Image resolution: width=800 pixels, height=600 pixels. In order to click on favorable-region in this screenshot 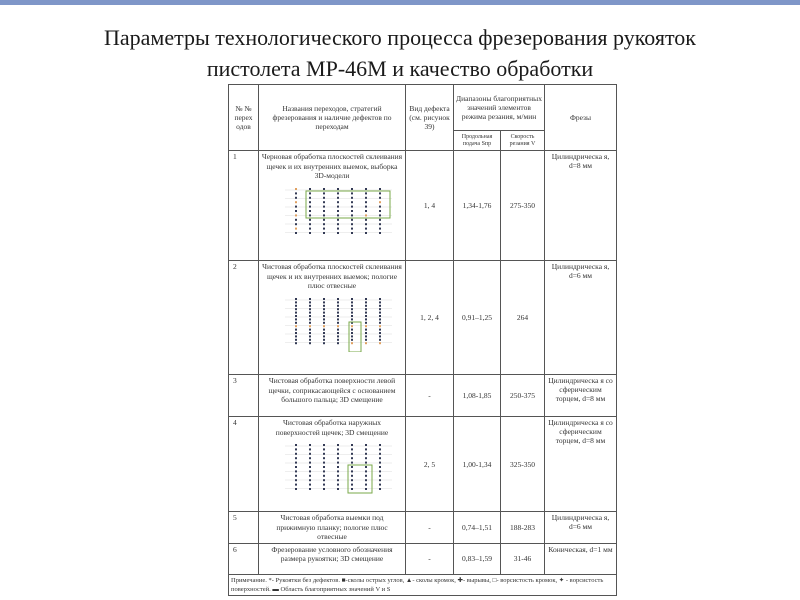, I will do `click(348, 204)`.